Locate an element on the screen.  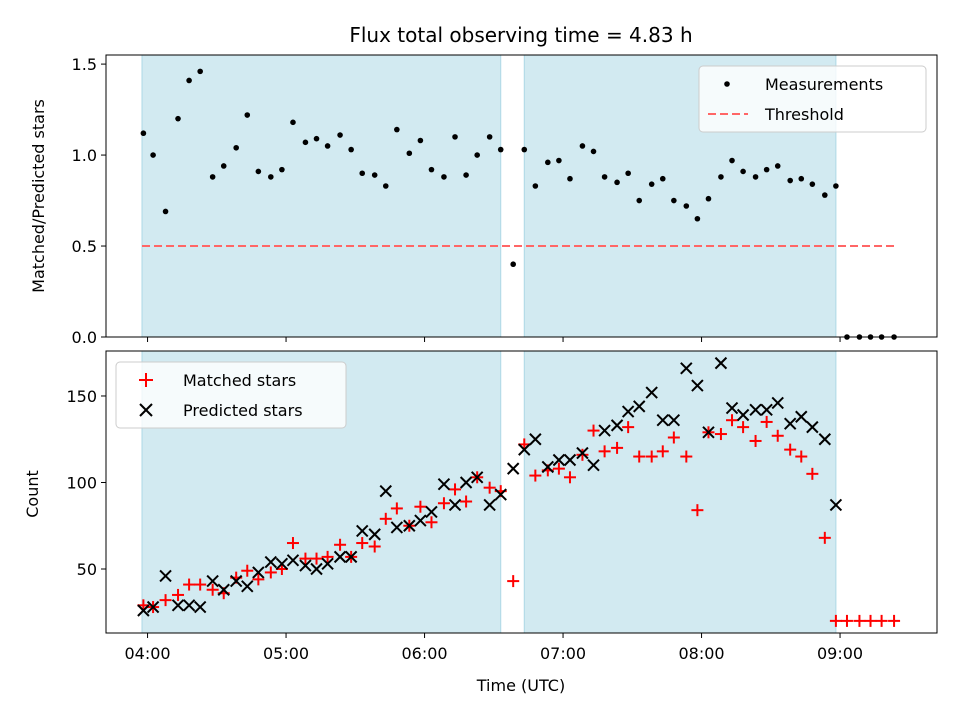
x-tick-label: 04:00 is located at coordinates (147, 653).